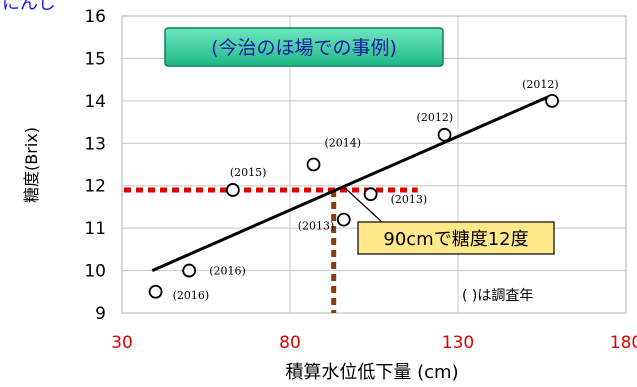 This screenshot has height=387, width=637. What do you see at coordinates (95, 59) in the screenshot?
I see `y-tick-label: 15` at bounding box center [95, 59].